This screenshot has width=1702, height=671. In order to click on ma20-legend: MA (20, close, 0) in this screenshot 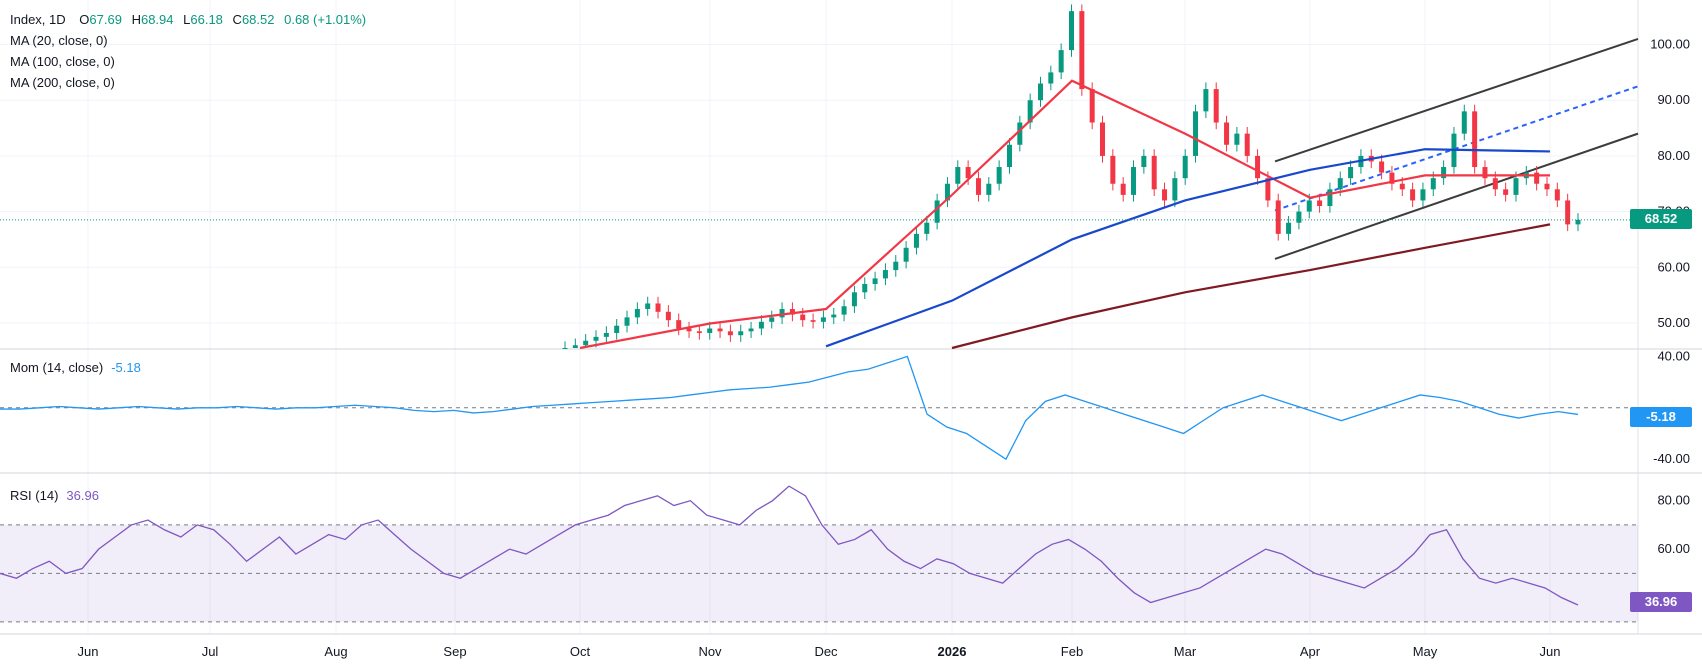, I will do `click(59, 40)`.